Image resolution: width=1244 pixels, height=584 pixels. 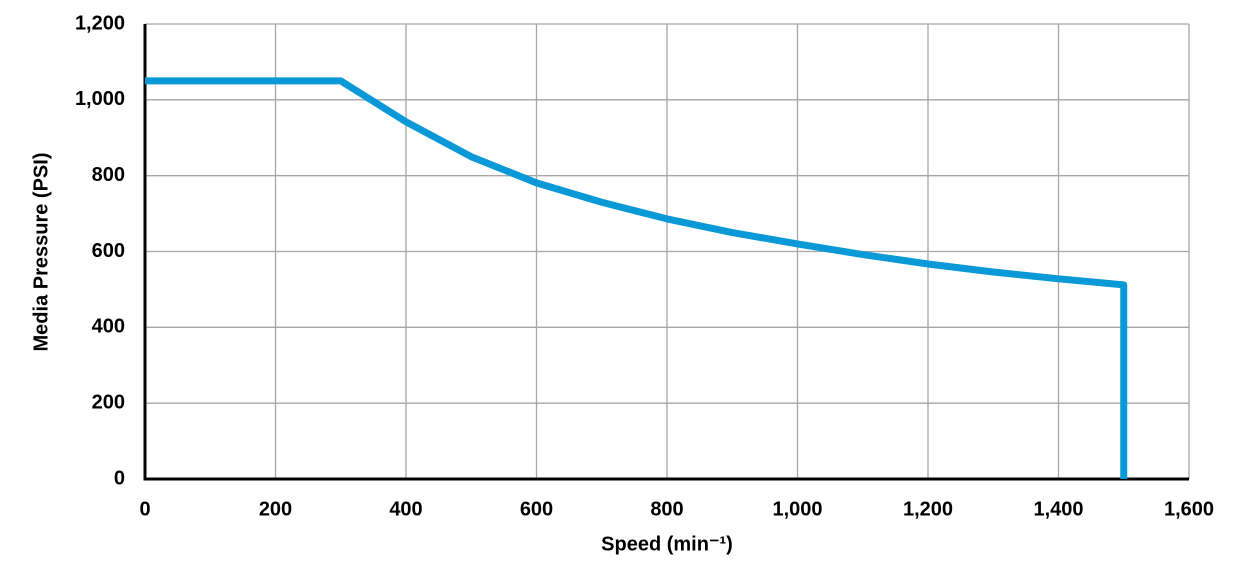 What do you see at coordinates (667, 544) in the screenshot?
I see `x-axis-label: Speed (min⁻¹)` at bounding box center [667, 544].